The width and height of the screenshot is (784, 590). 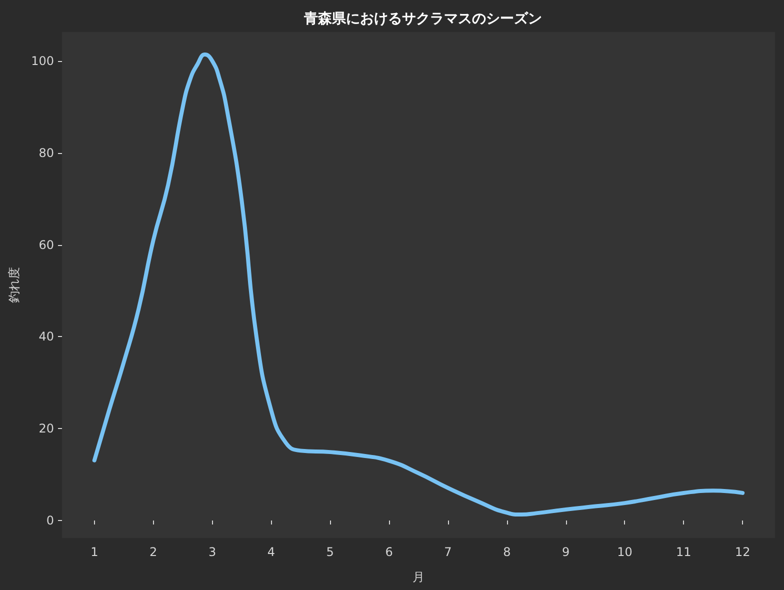 I want to click on chart-title: 青森県におけるサクラマスのシーズン, so click(x=422, y=19).